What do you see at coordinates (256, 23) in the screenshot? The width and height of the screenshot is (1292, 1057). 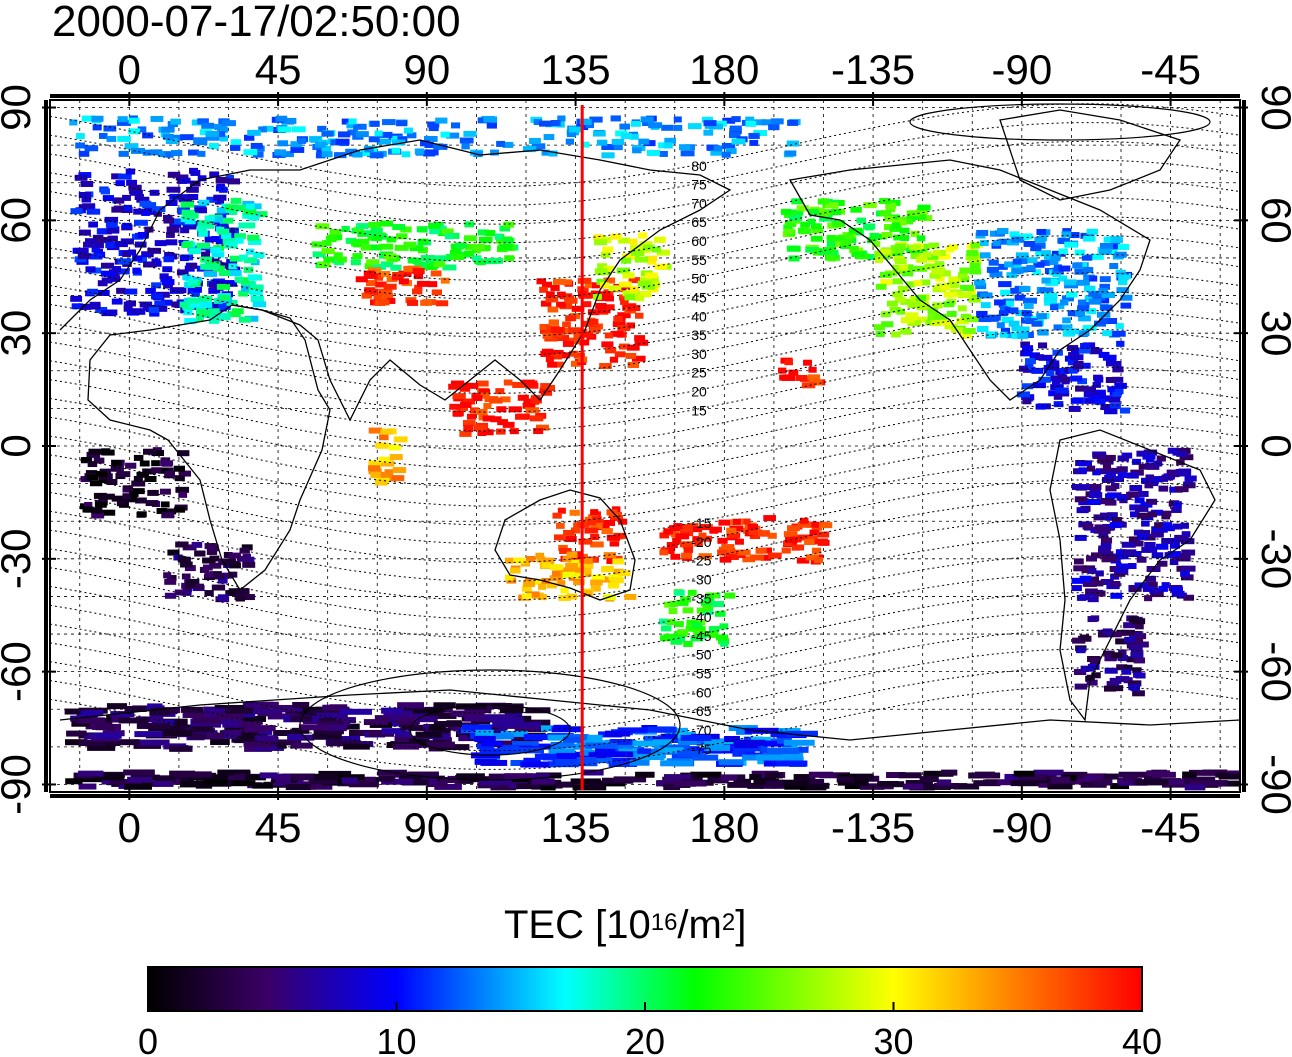 I see `map-title: 2000-07-17/02:50:00` at bounding box center [256, 23].